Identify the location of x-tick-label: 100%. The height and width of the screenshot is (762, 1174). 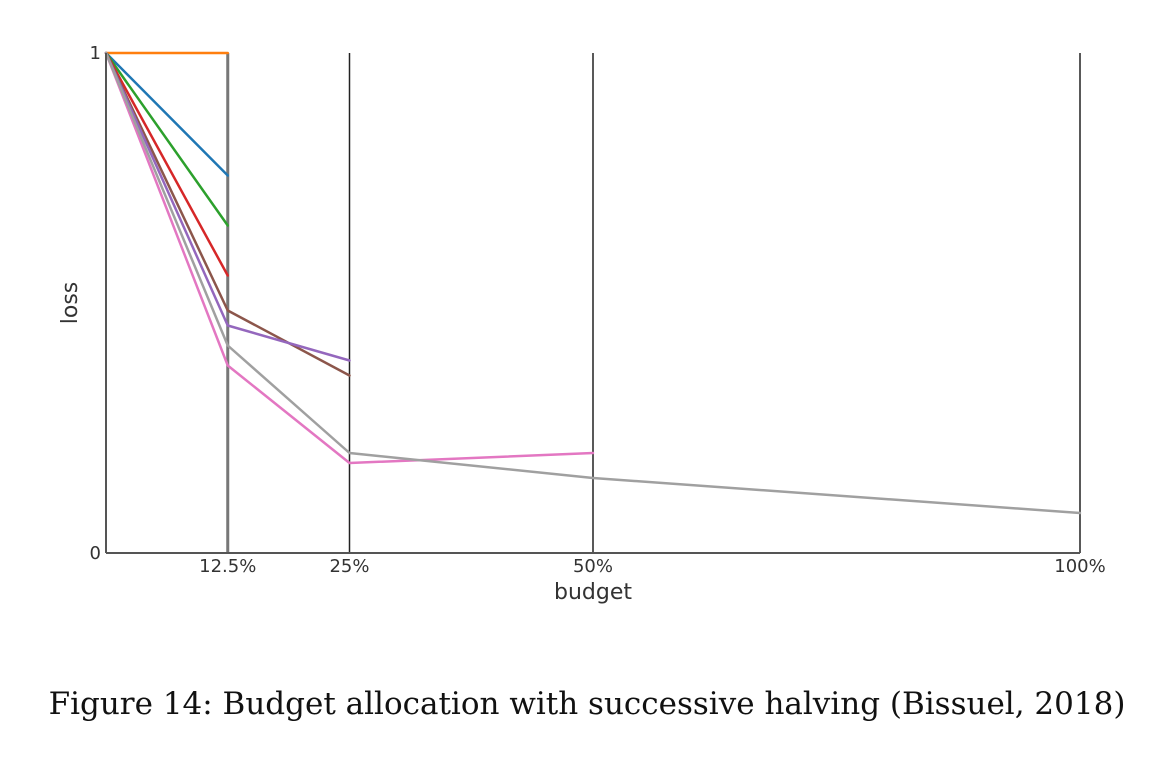
(1079, 566).